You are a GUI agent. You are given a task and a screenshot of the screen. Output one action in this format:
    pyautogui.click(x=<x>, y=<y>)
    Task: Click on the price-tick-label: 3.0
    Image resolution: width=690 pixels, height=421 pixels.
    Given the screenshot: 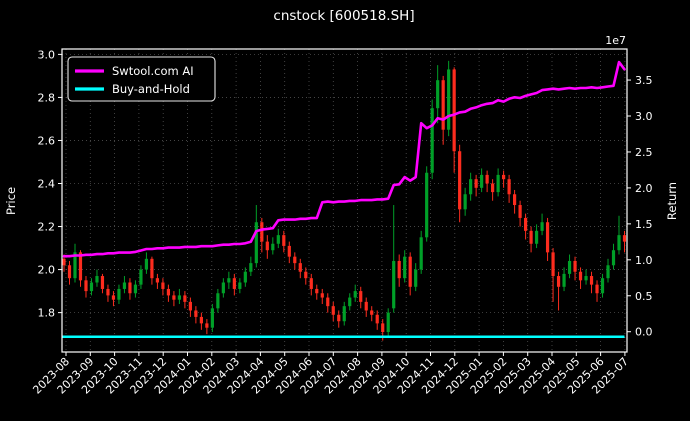 What is the action you would take?
    pyautogui.click(x=47, y=54)
    